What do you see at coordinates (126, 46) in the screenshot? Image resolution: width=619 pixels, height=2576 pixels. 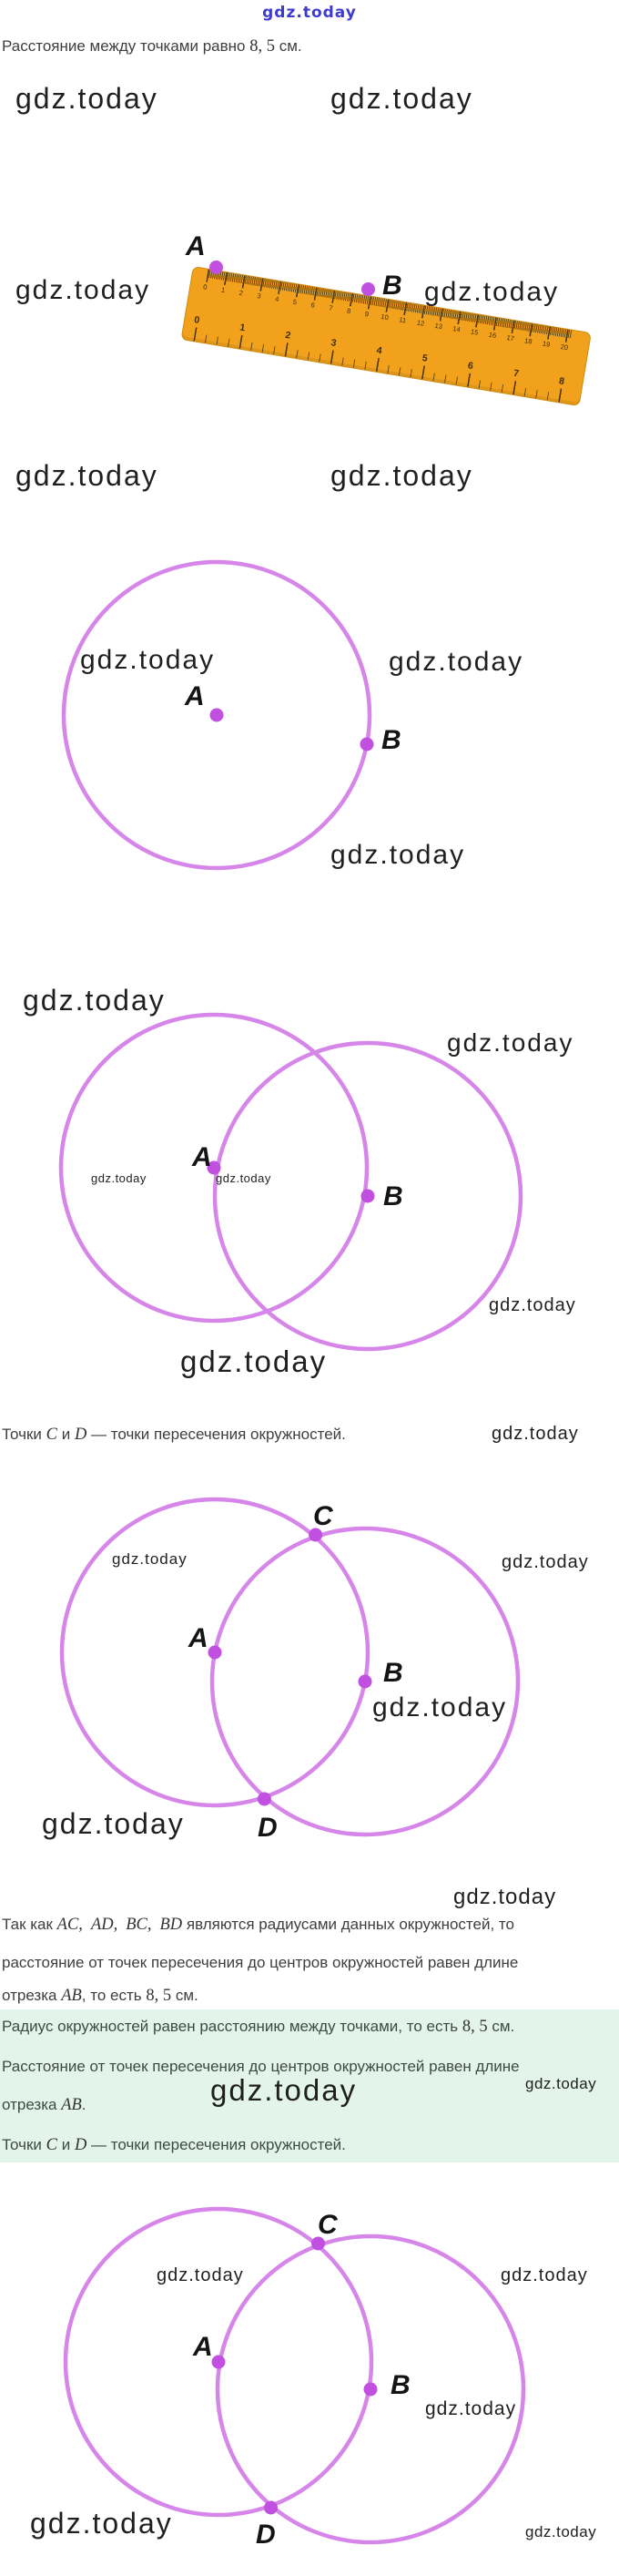 I see `intro-pre: Расстояние между точками равно` at bounding box center [126, 46].